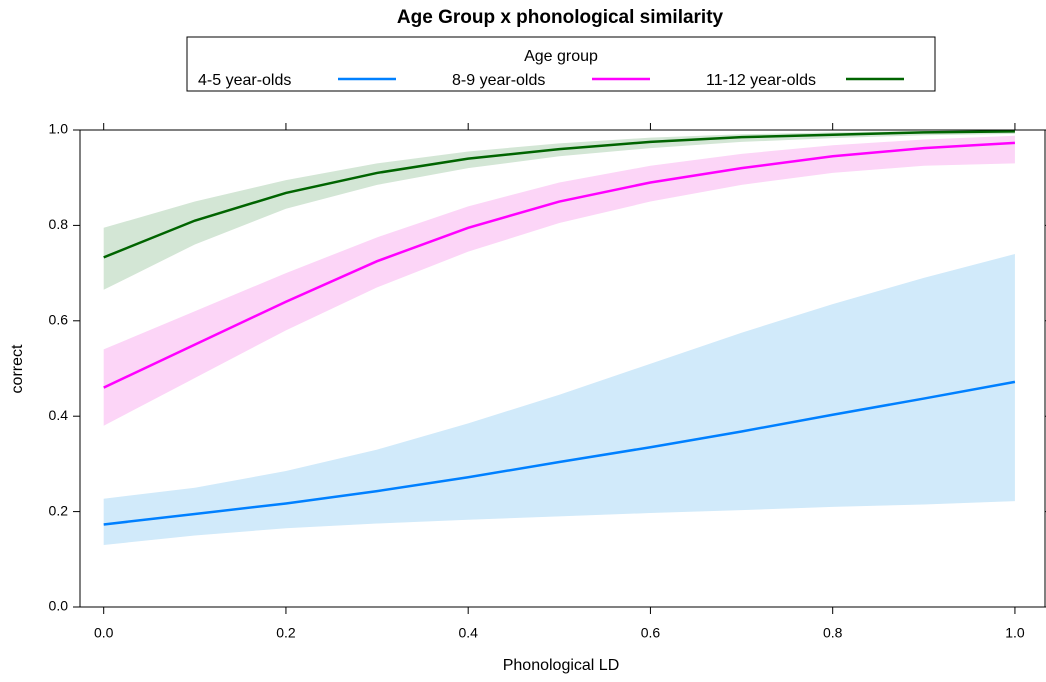 The image size is (1046, 682). I want to click on y-tick-label: 0.0, so click(59, 606).